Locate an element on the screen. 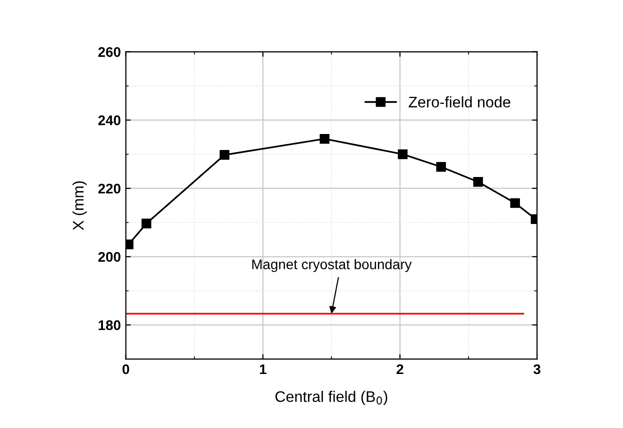 Image resolution: width=623 pixels, height=428 pixels. y-tick-label: 180 is located at coordinates (109, 325).